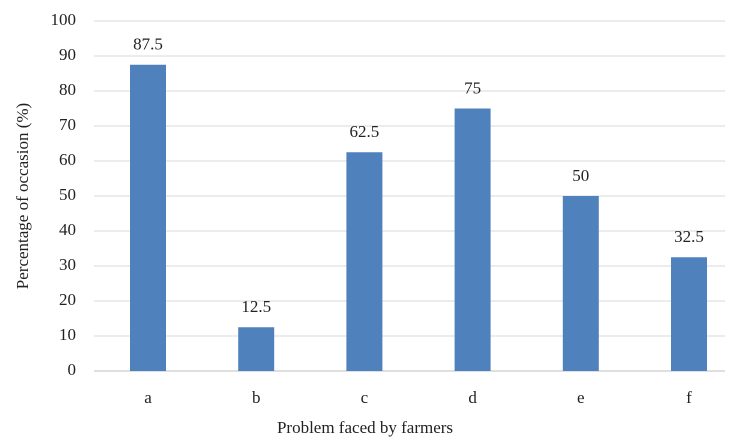 This screenshot has height=440, width=731. What do you see at coordinates (365, 131) in the screenshot?
I see `data-label: 62.5` at bounding box center [365, 131].